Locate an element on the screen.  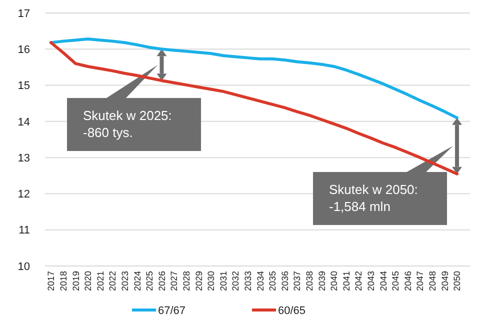
legend-label: 67/67 is located at coordinates (172, 310).